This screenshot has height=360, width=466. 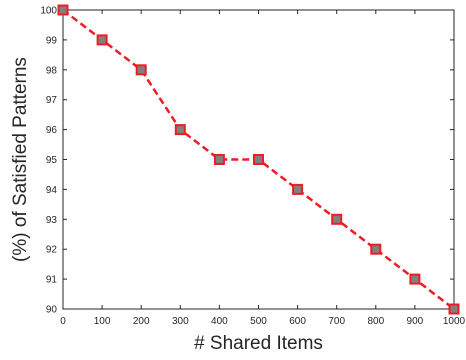 What do you see at coordinates (52, 160) in the screenshot?
I see `y-tick-label: 95` at bounding box center [52, 160].